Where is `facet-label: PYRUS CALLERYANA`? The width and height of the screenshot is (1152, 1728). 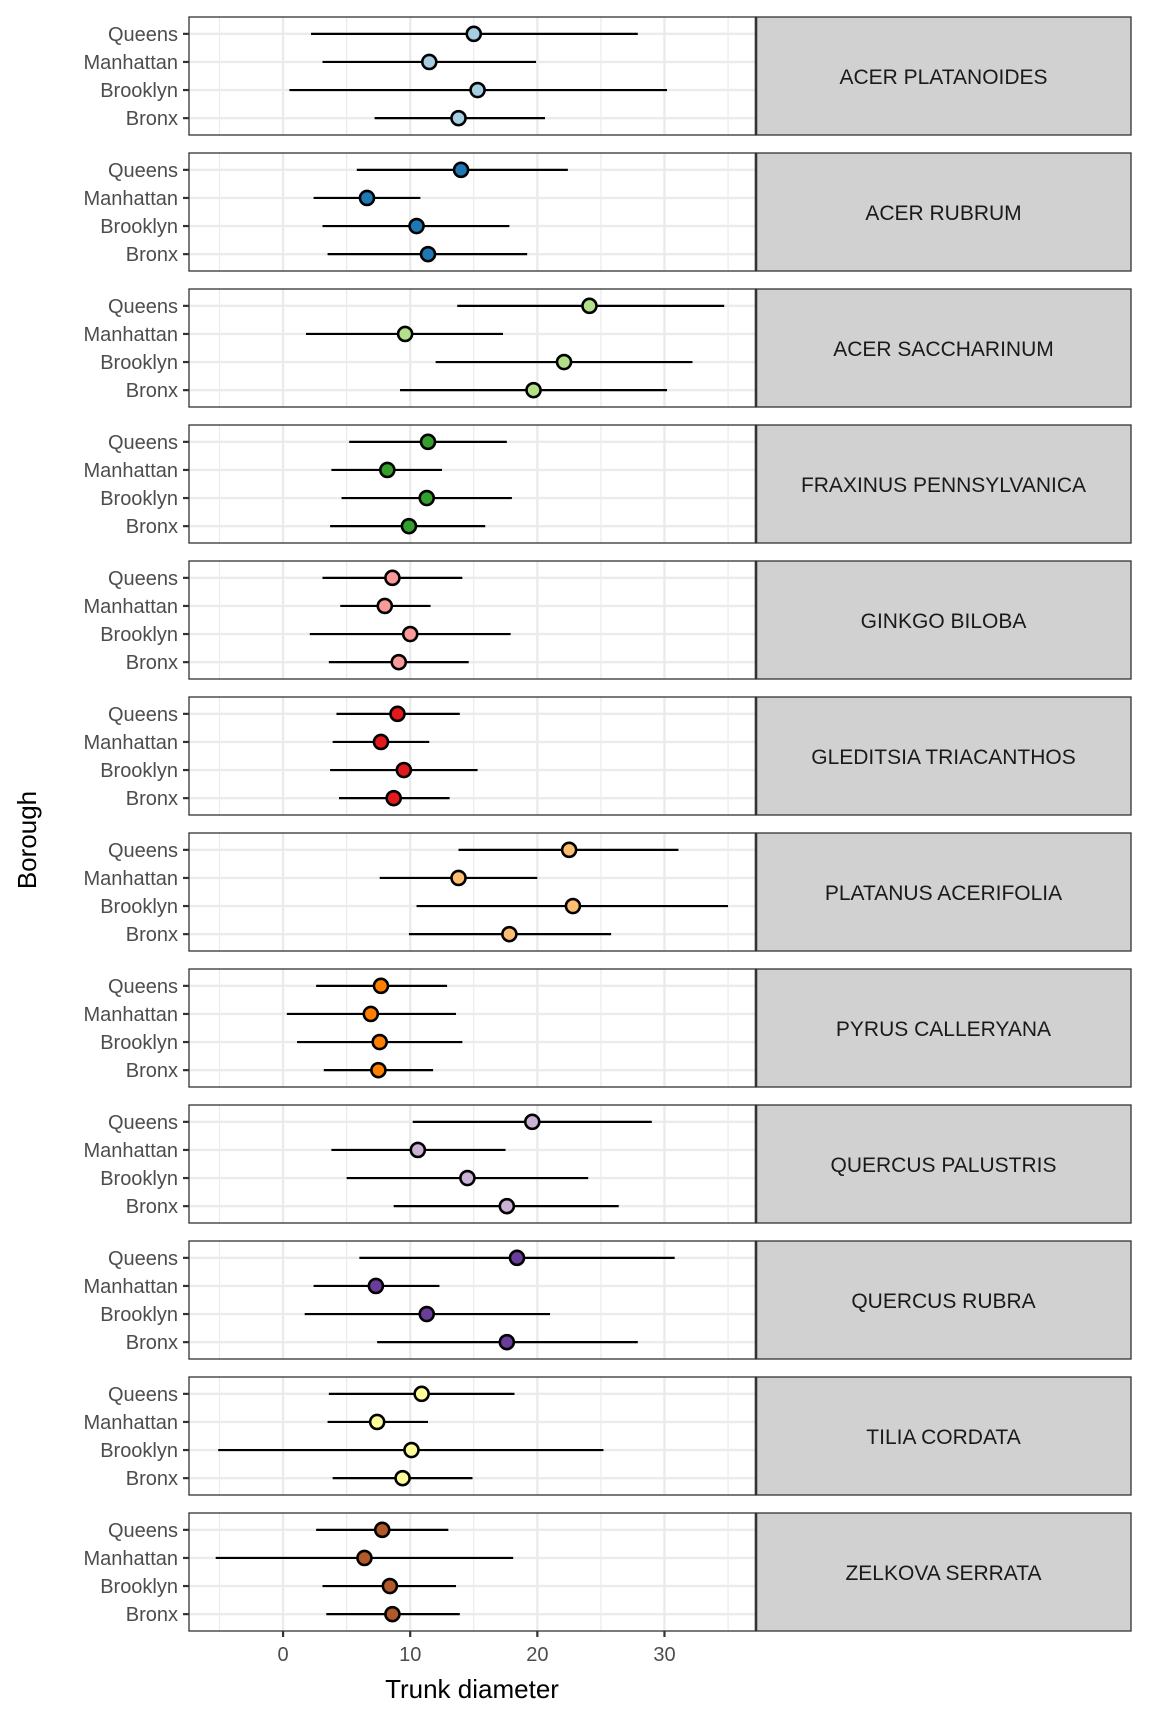 facet-label: PYRUS CALLERYANA is located at coordinates (943, 1029).